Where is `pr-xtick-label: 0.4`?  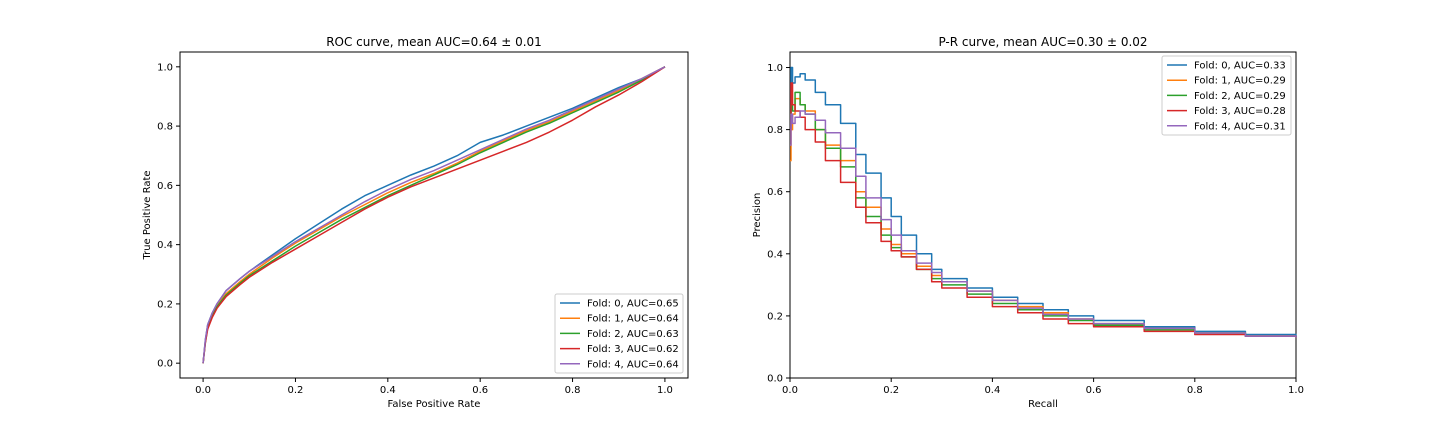 pr-xtick-label: 0.4 is located at coordinates (992, 390).